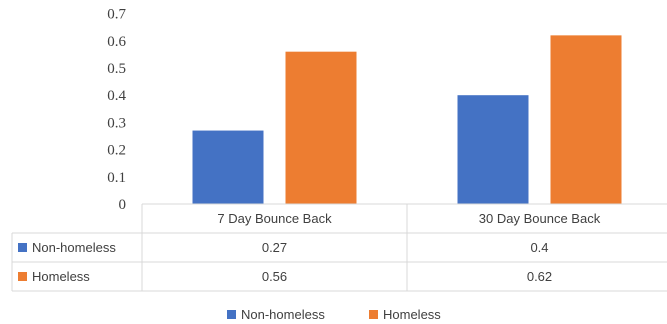 This screenshot has width=667, height=324. I want to click on legend-label: Non-homeless, so click(283, 314).